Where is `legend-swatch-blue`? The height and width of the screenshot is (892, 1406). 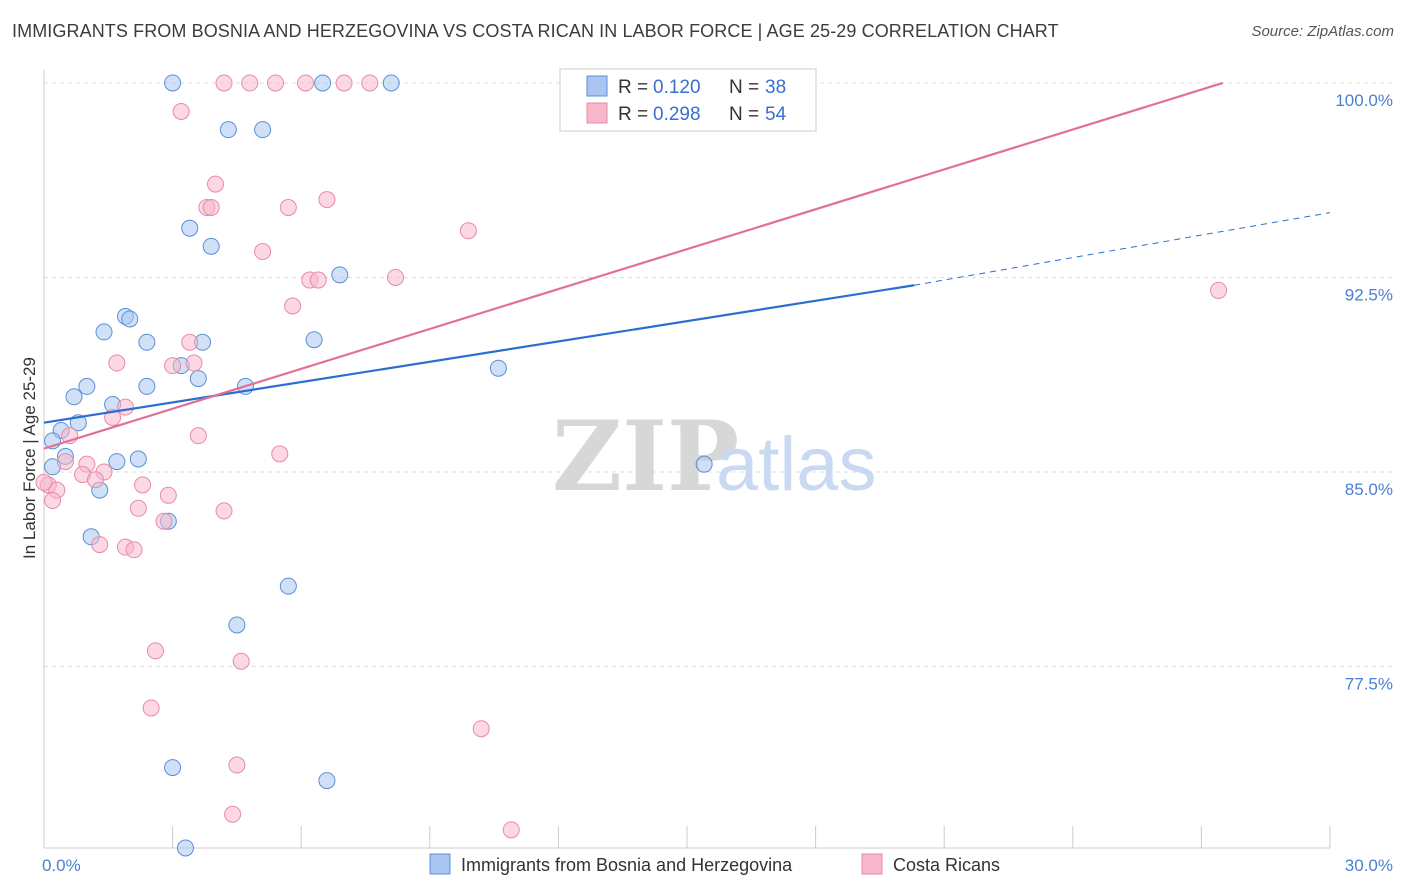
legend-swatch-blue is located at coordinates (597, 86).